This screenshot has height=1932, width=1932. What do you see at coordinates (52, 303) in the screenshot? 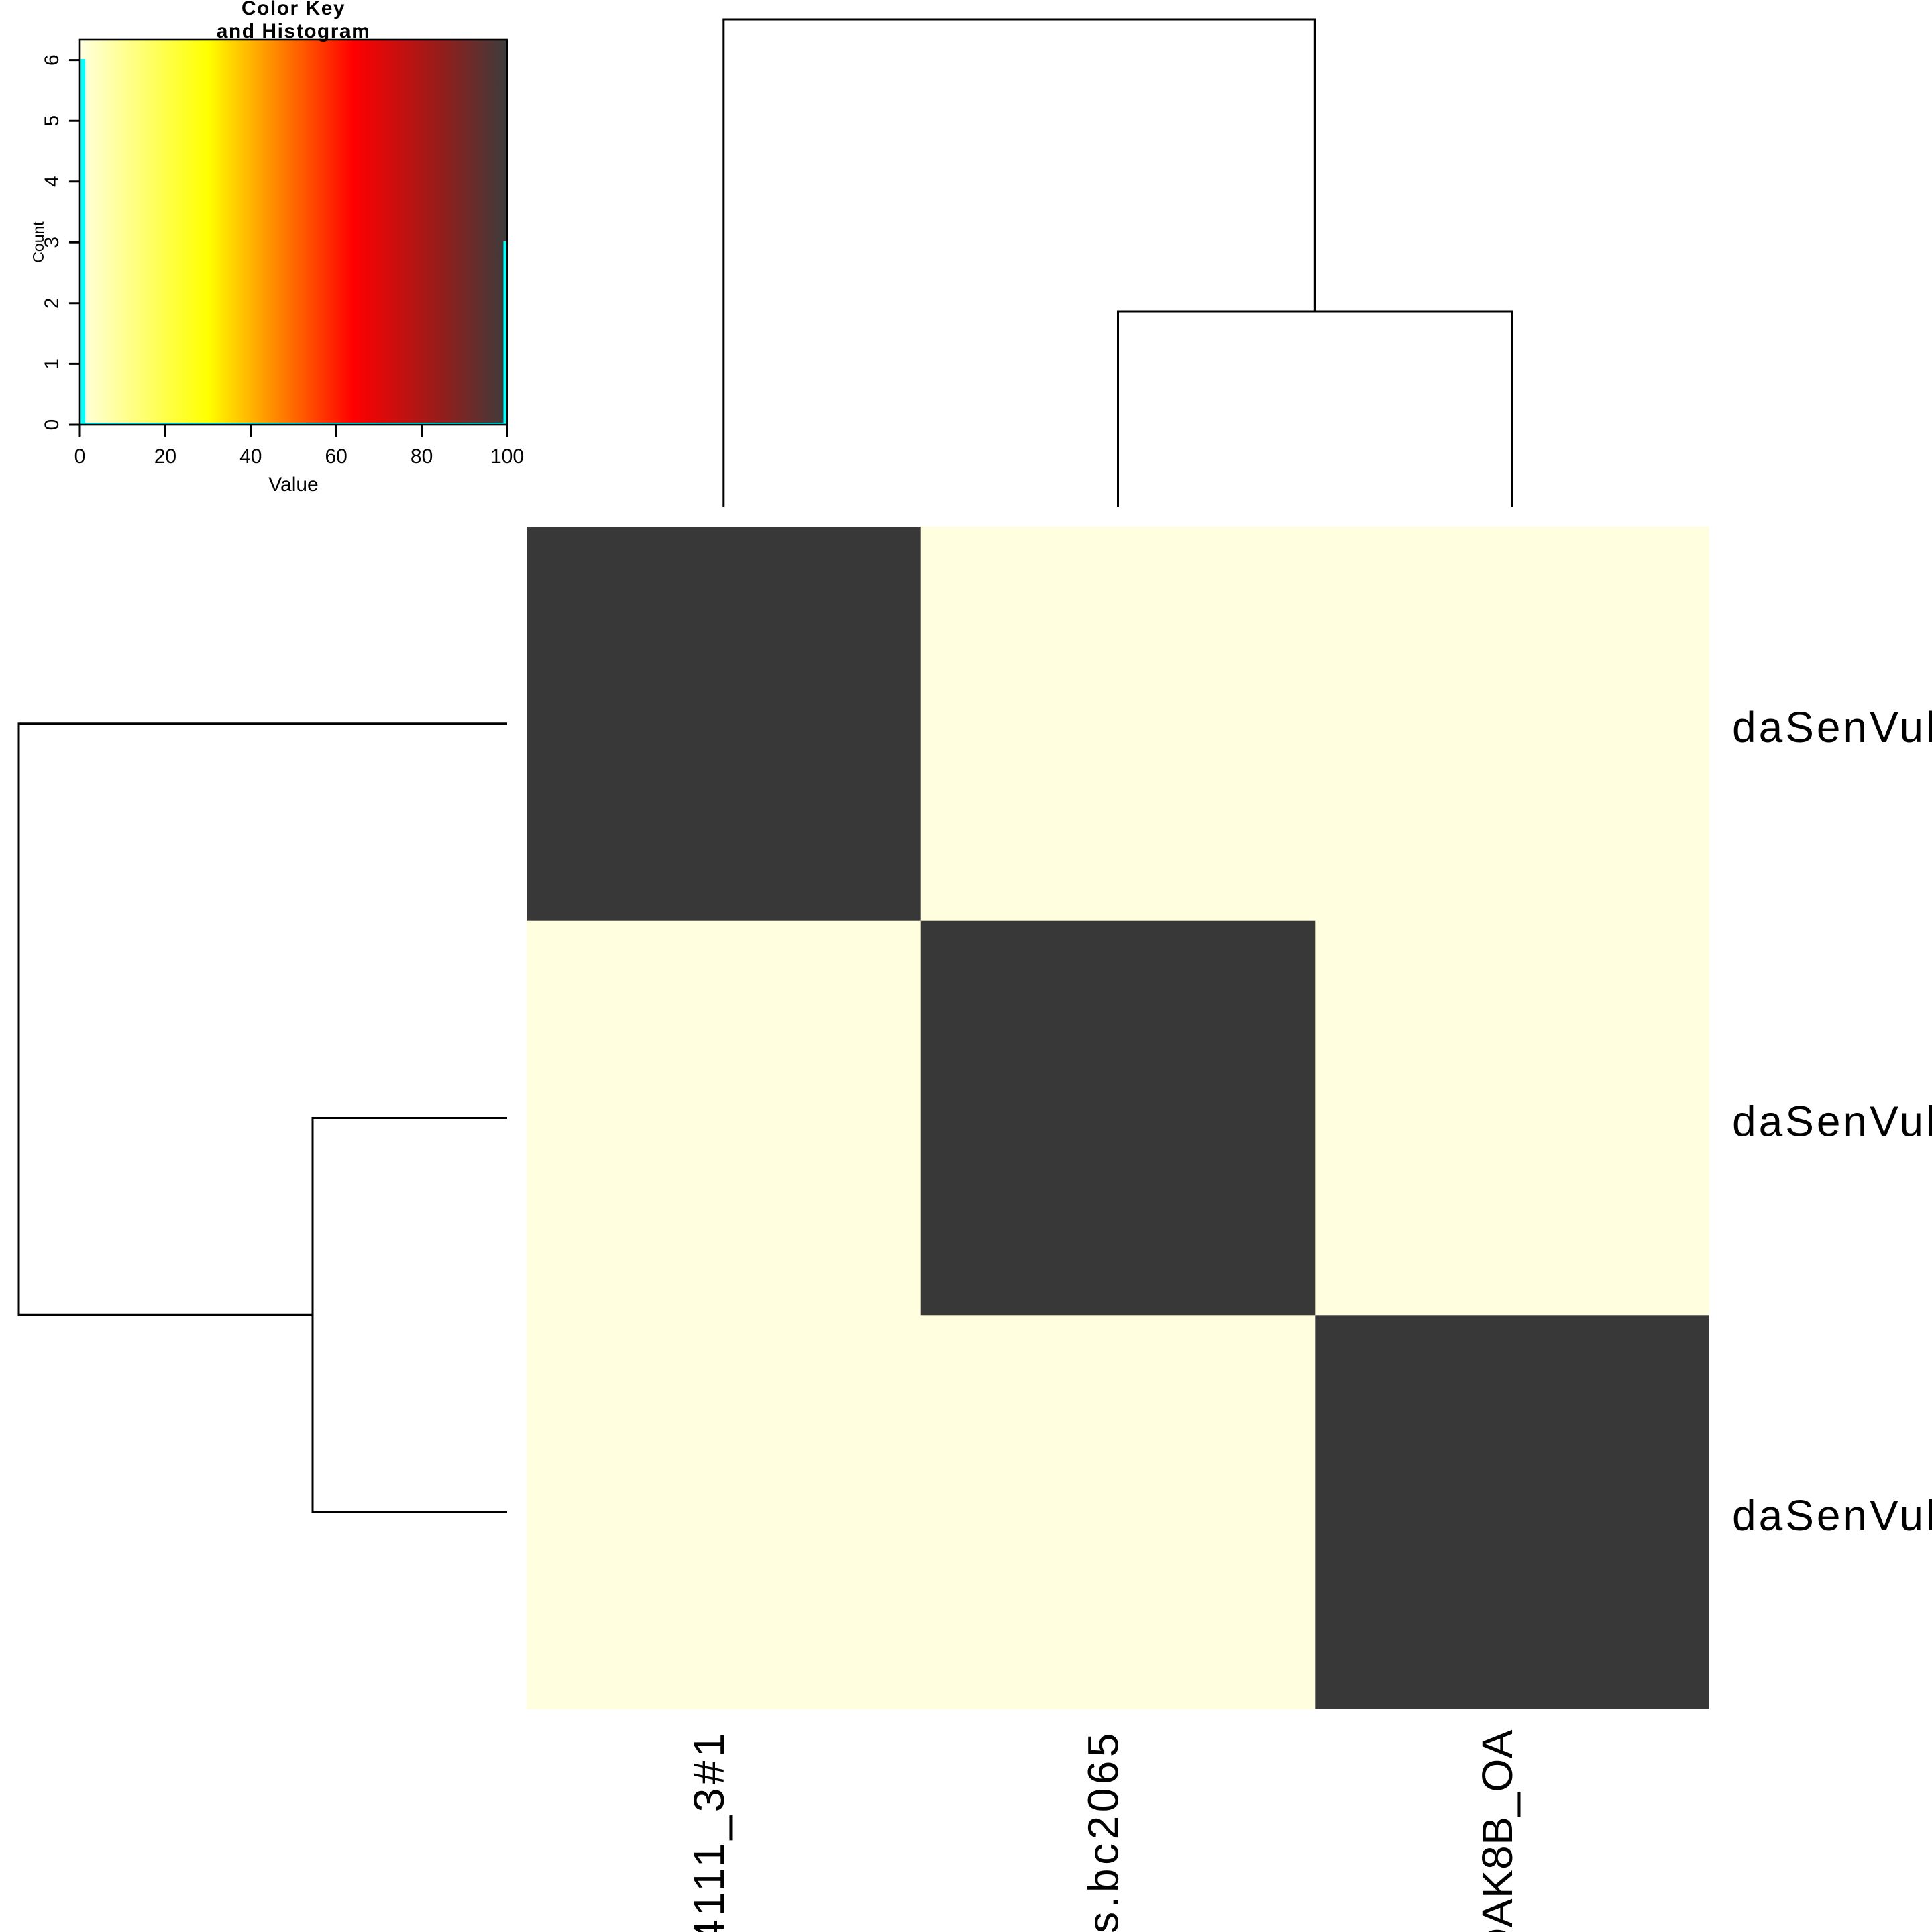
I see `svg-text: 2` at bounding box center [52, 303].